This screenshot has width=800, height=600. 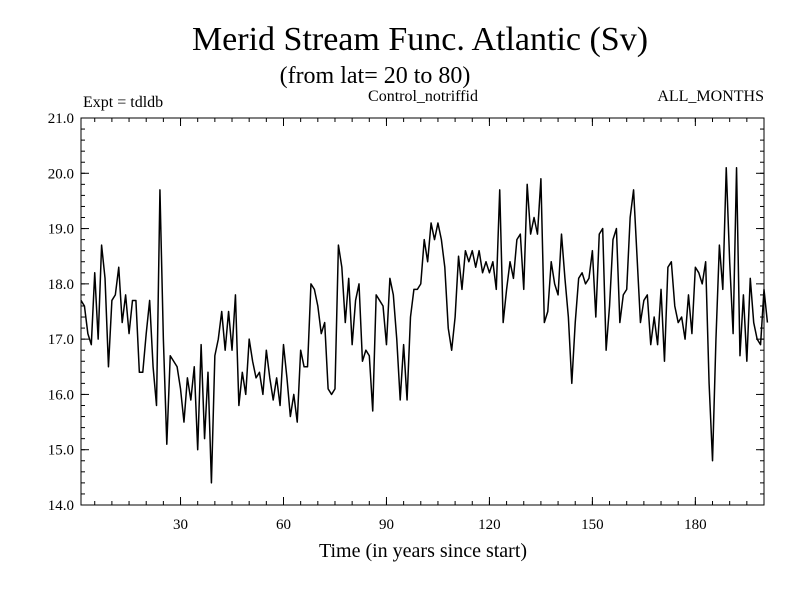 What do you see at coordinates (420, 39) in the screenshot?
I see `chart-title: Merid Stream Func. Atlantic (Sv)` at bounding box center [420, 39].